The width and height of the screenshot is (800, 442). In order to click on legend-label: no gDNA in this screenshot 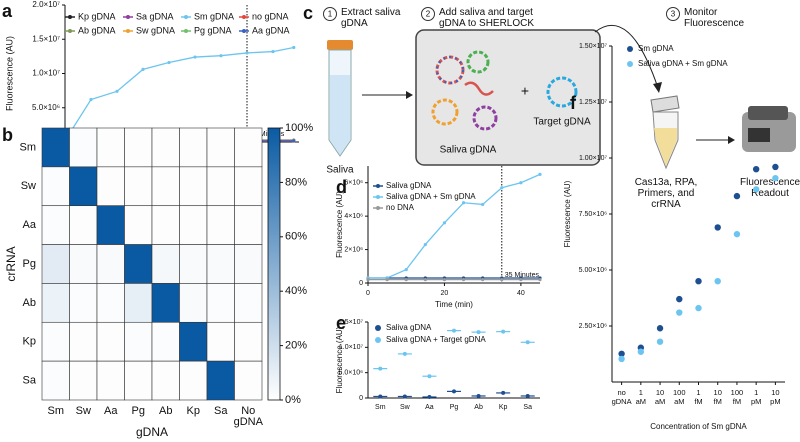, I will do `click(270, 16)`.